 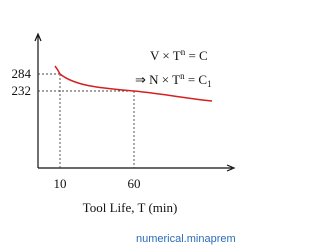 I want to click on guides, so click(x=86, y=120).